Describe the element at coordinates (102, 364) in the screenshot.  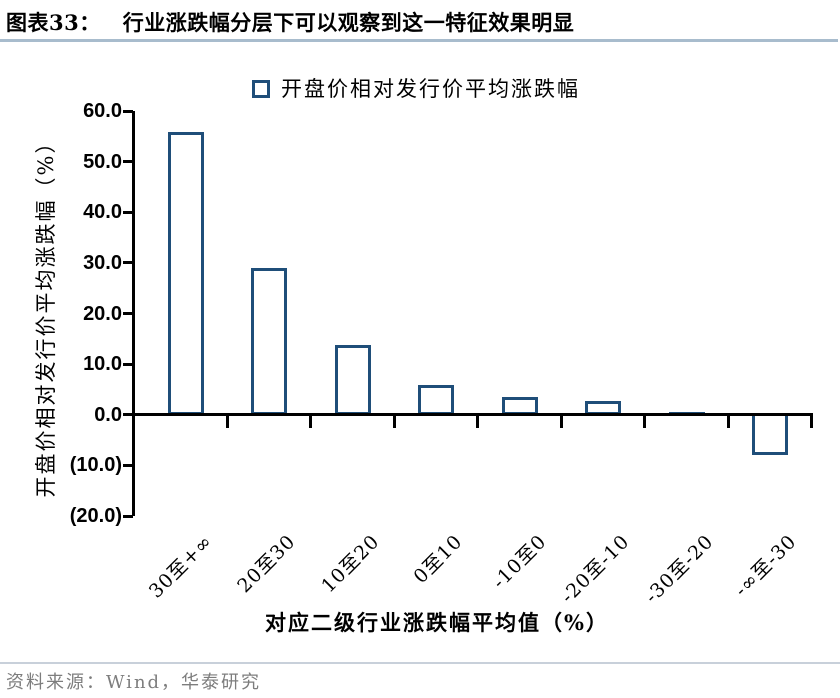
I see `y-axis-tick-label: 10.0` at that location.